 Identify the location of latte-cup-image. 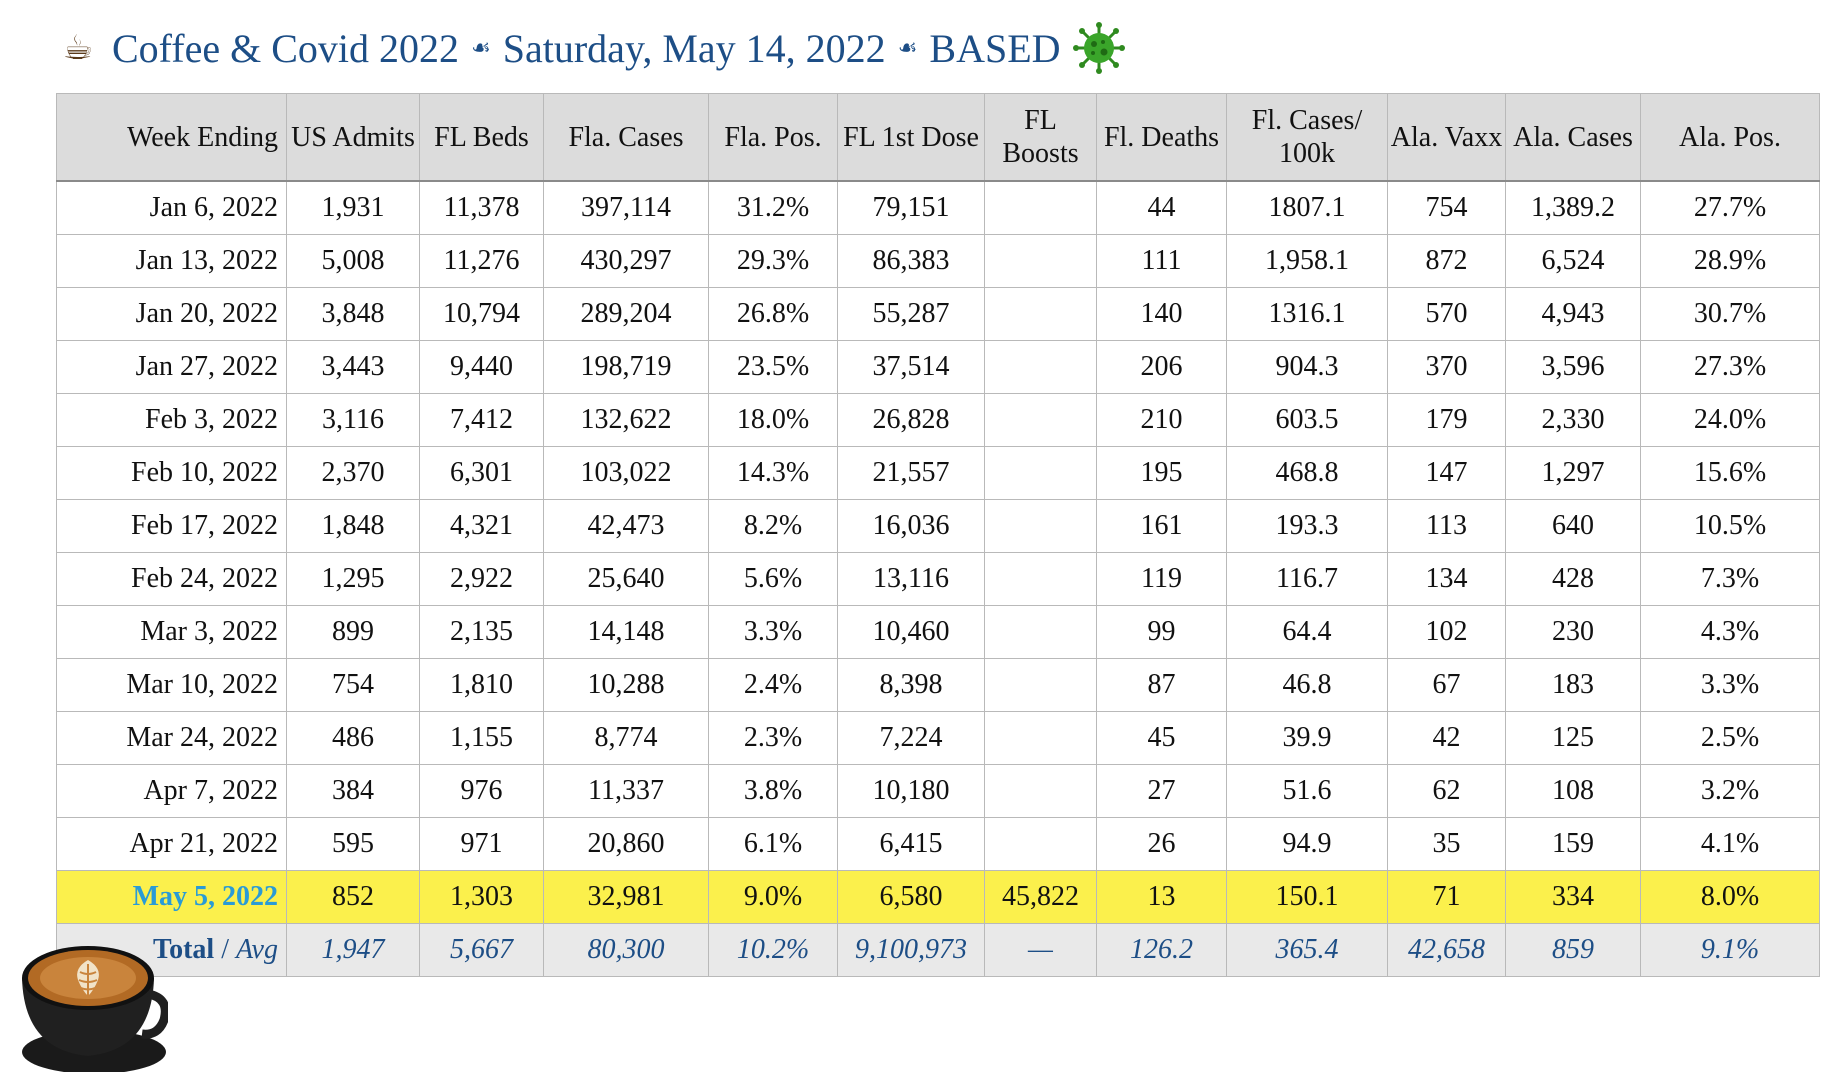
(95, 1009).